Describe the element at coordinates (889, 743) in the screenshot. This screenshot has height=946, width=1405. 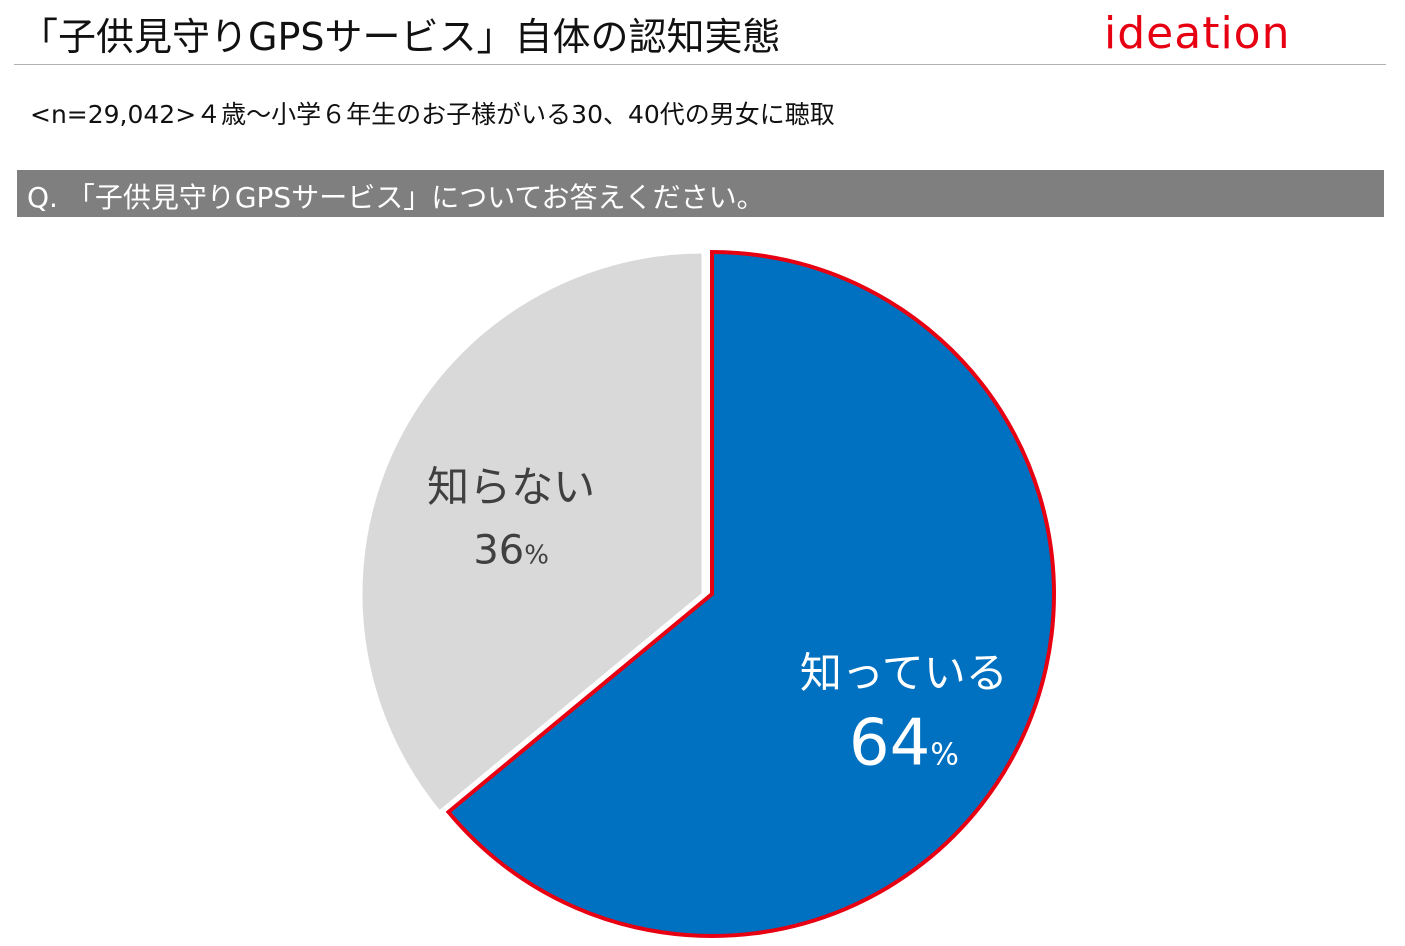
I see `slice-value-known-number: 64` at that location.